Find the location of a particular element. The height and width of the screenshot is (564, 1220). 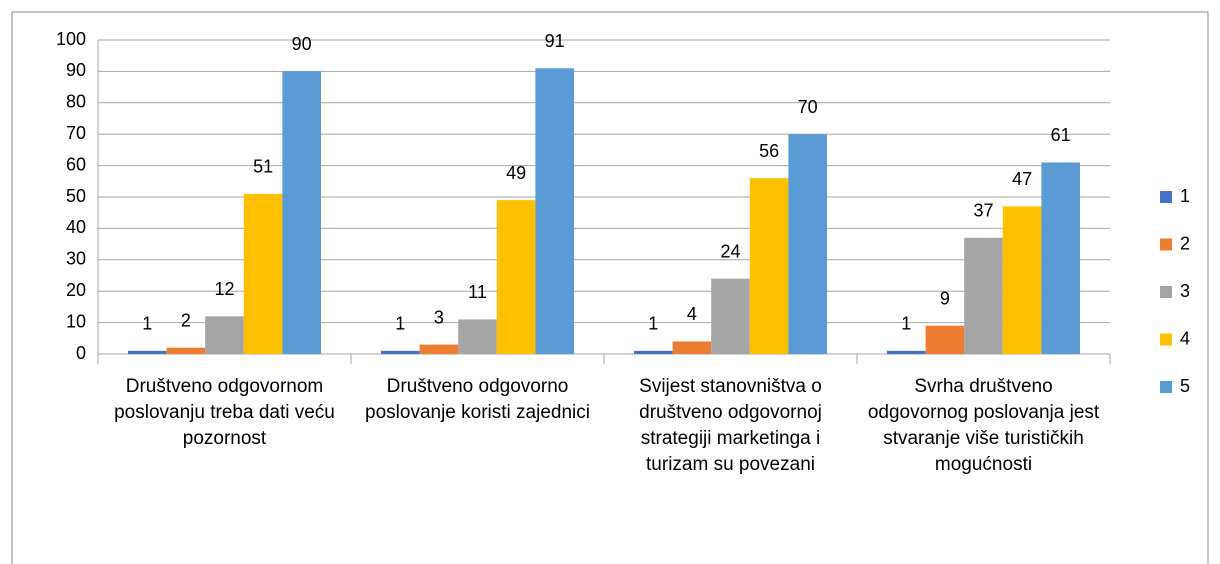

data-label: 4 is located at coordinates (692, 314).